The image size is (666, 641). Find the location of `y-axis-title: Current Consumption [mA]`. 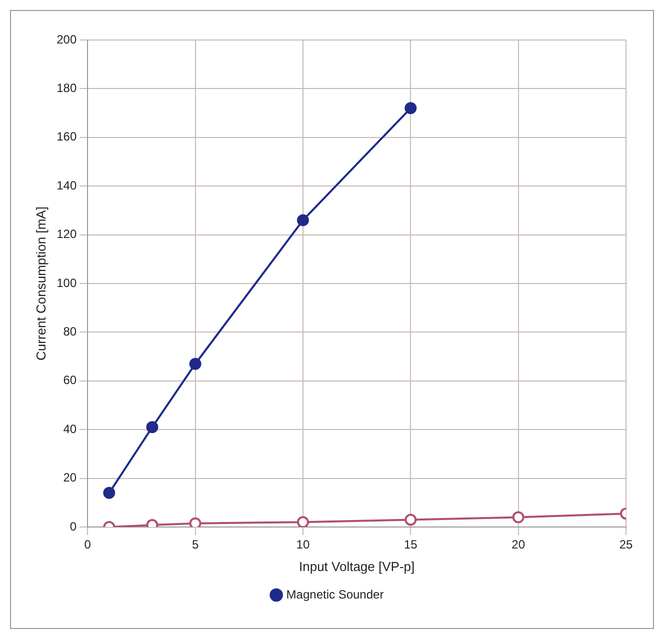

y-axis-title: Current Consumption [mA] is located at coordinates (40, 283).